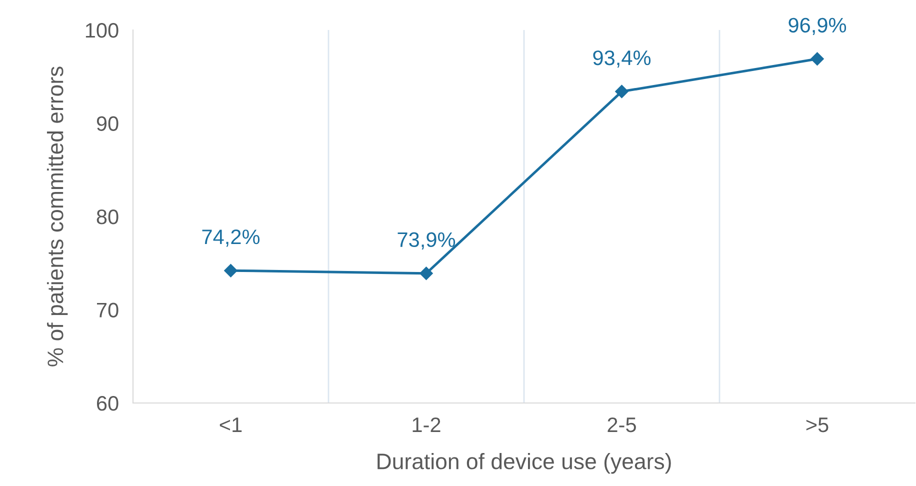 This screenshot has width=916, height=486. I want to click on x-axis-title: Duration of device use (years), so click(524, 463).